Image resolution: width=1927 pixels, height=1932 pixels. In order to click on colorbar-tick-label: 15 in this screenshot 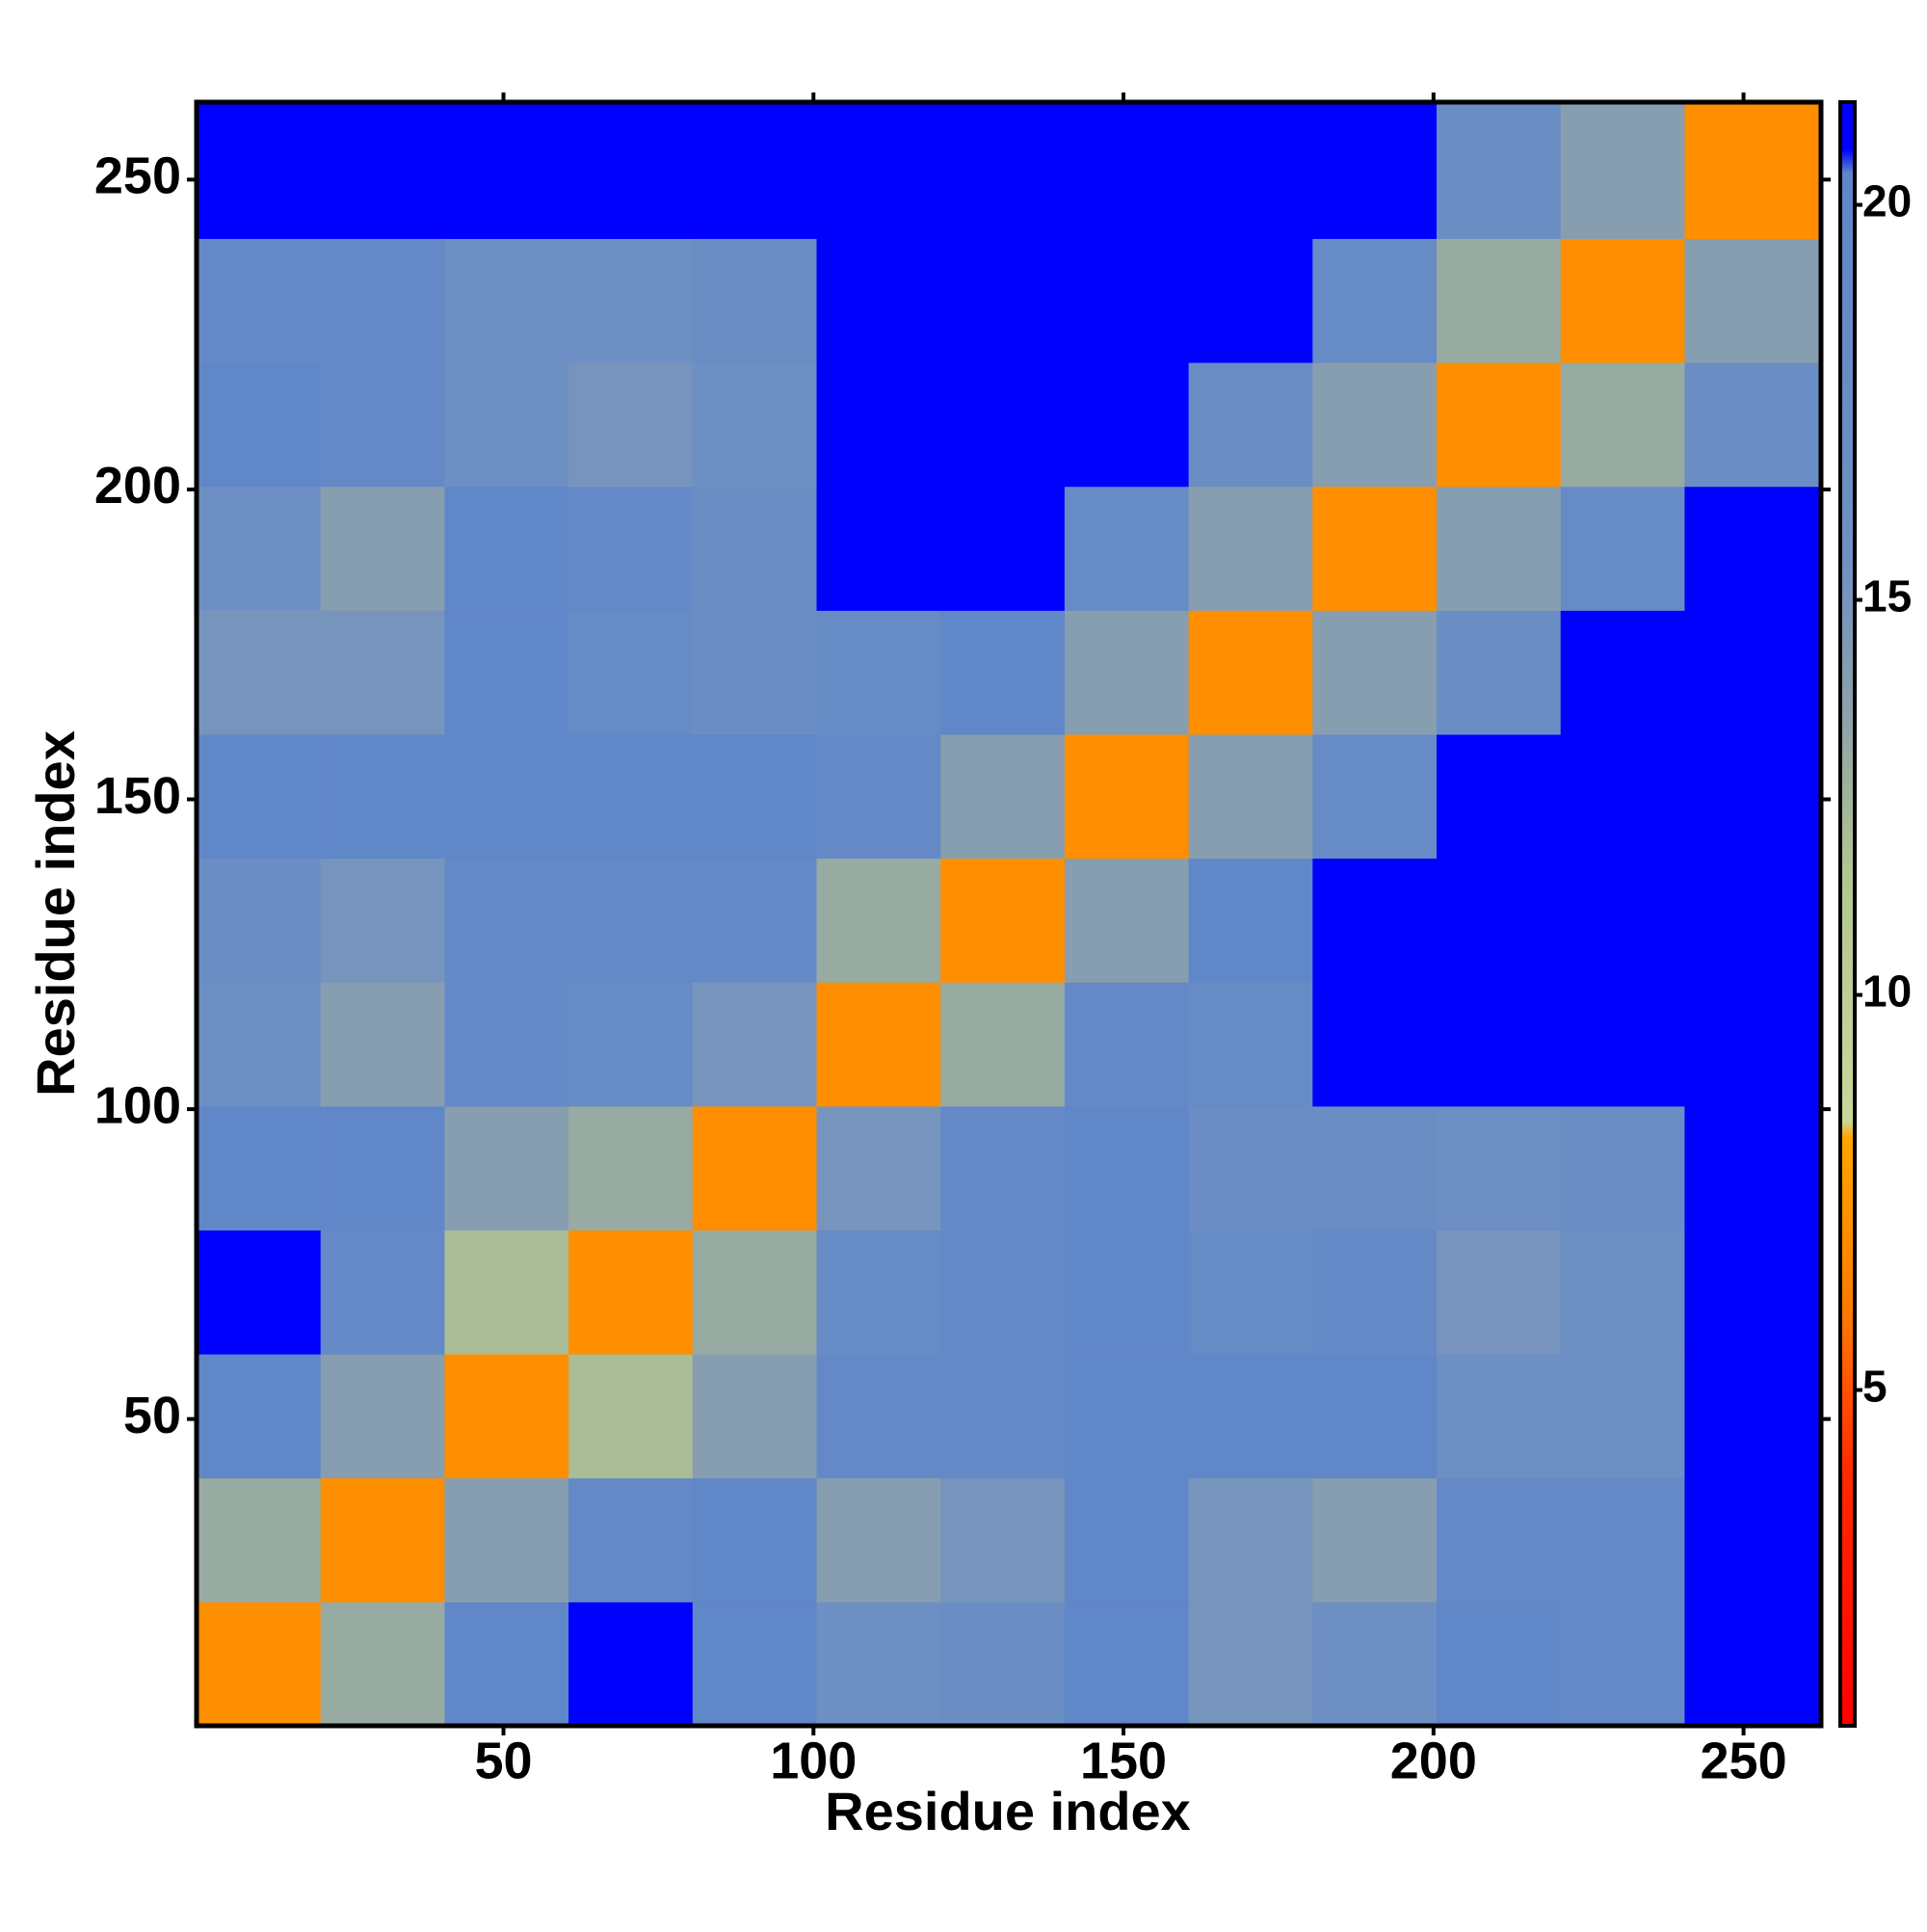, I will do `click(1887, 596)`.